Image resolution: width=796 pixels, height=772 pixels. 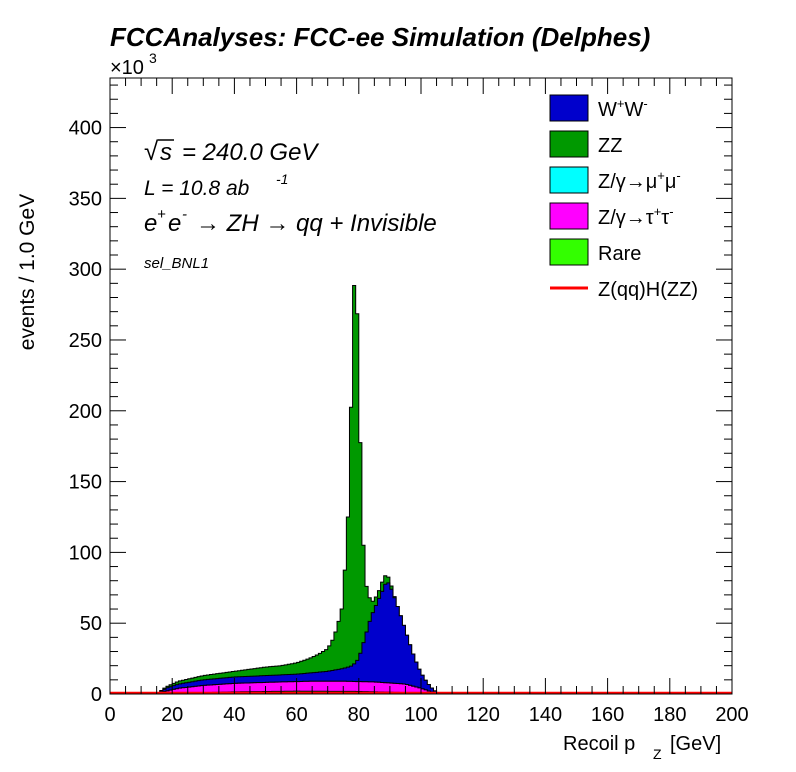 What do you see at coordinates (623, 197) in the screenshot?
I see `legend: W+W- ZZ Z/γ→μ+μ- Z/γ→τ+τ- Rare Z(qq)H(ZZ)` at bounding box center [623, 197].